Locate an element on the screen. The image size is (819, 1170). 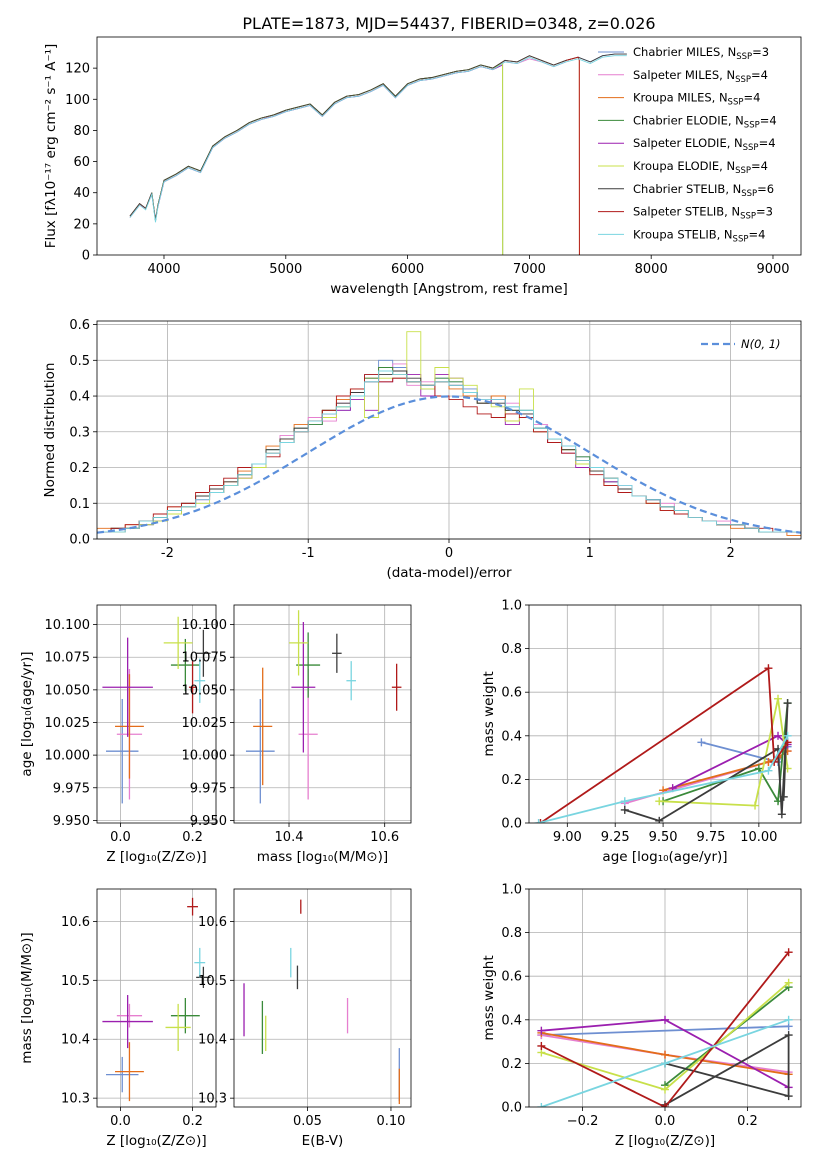
x-tick-label: 0.05 is located at coordinates (307, 1121).